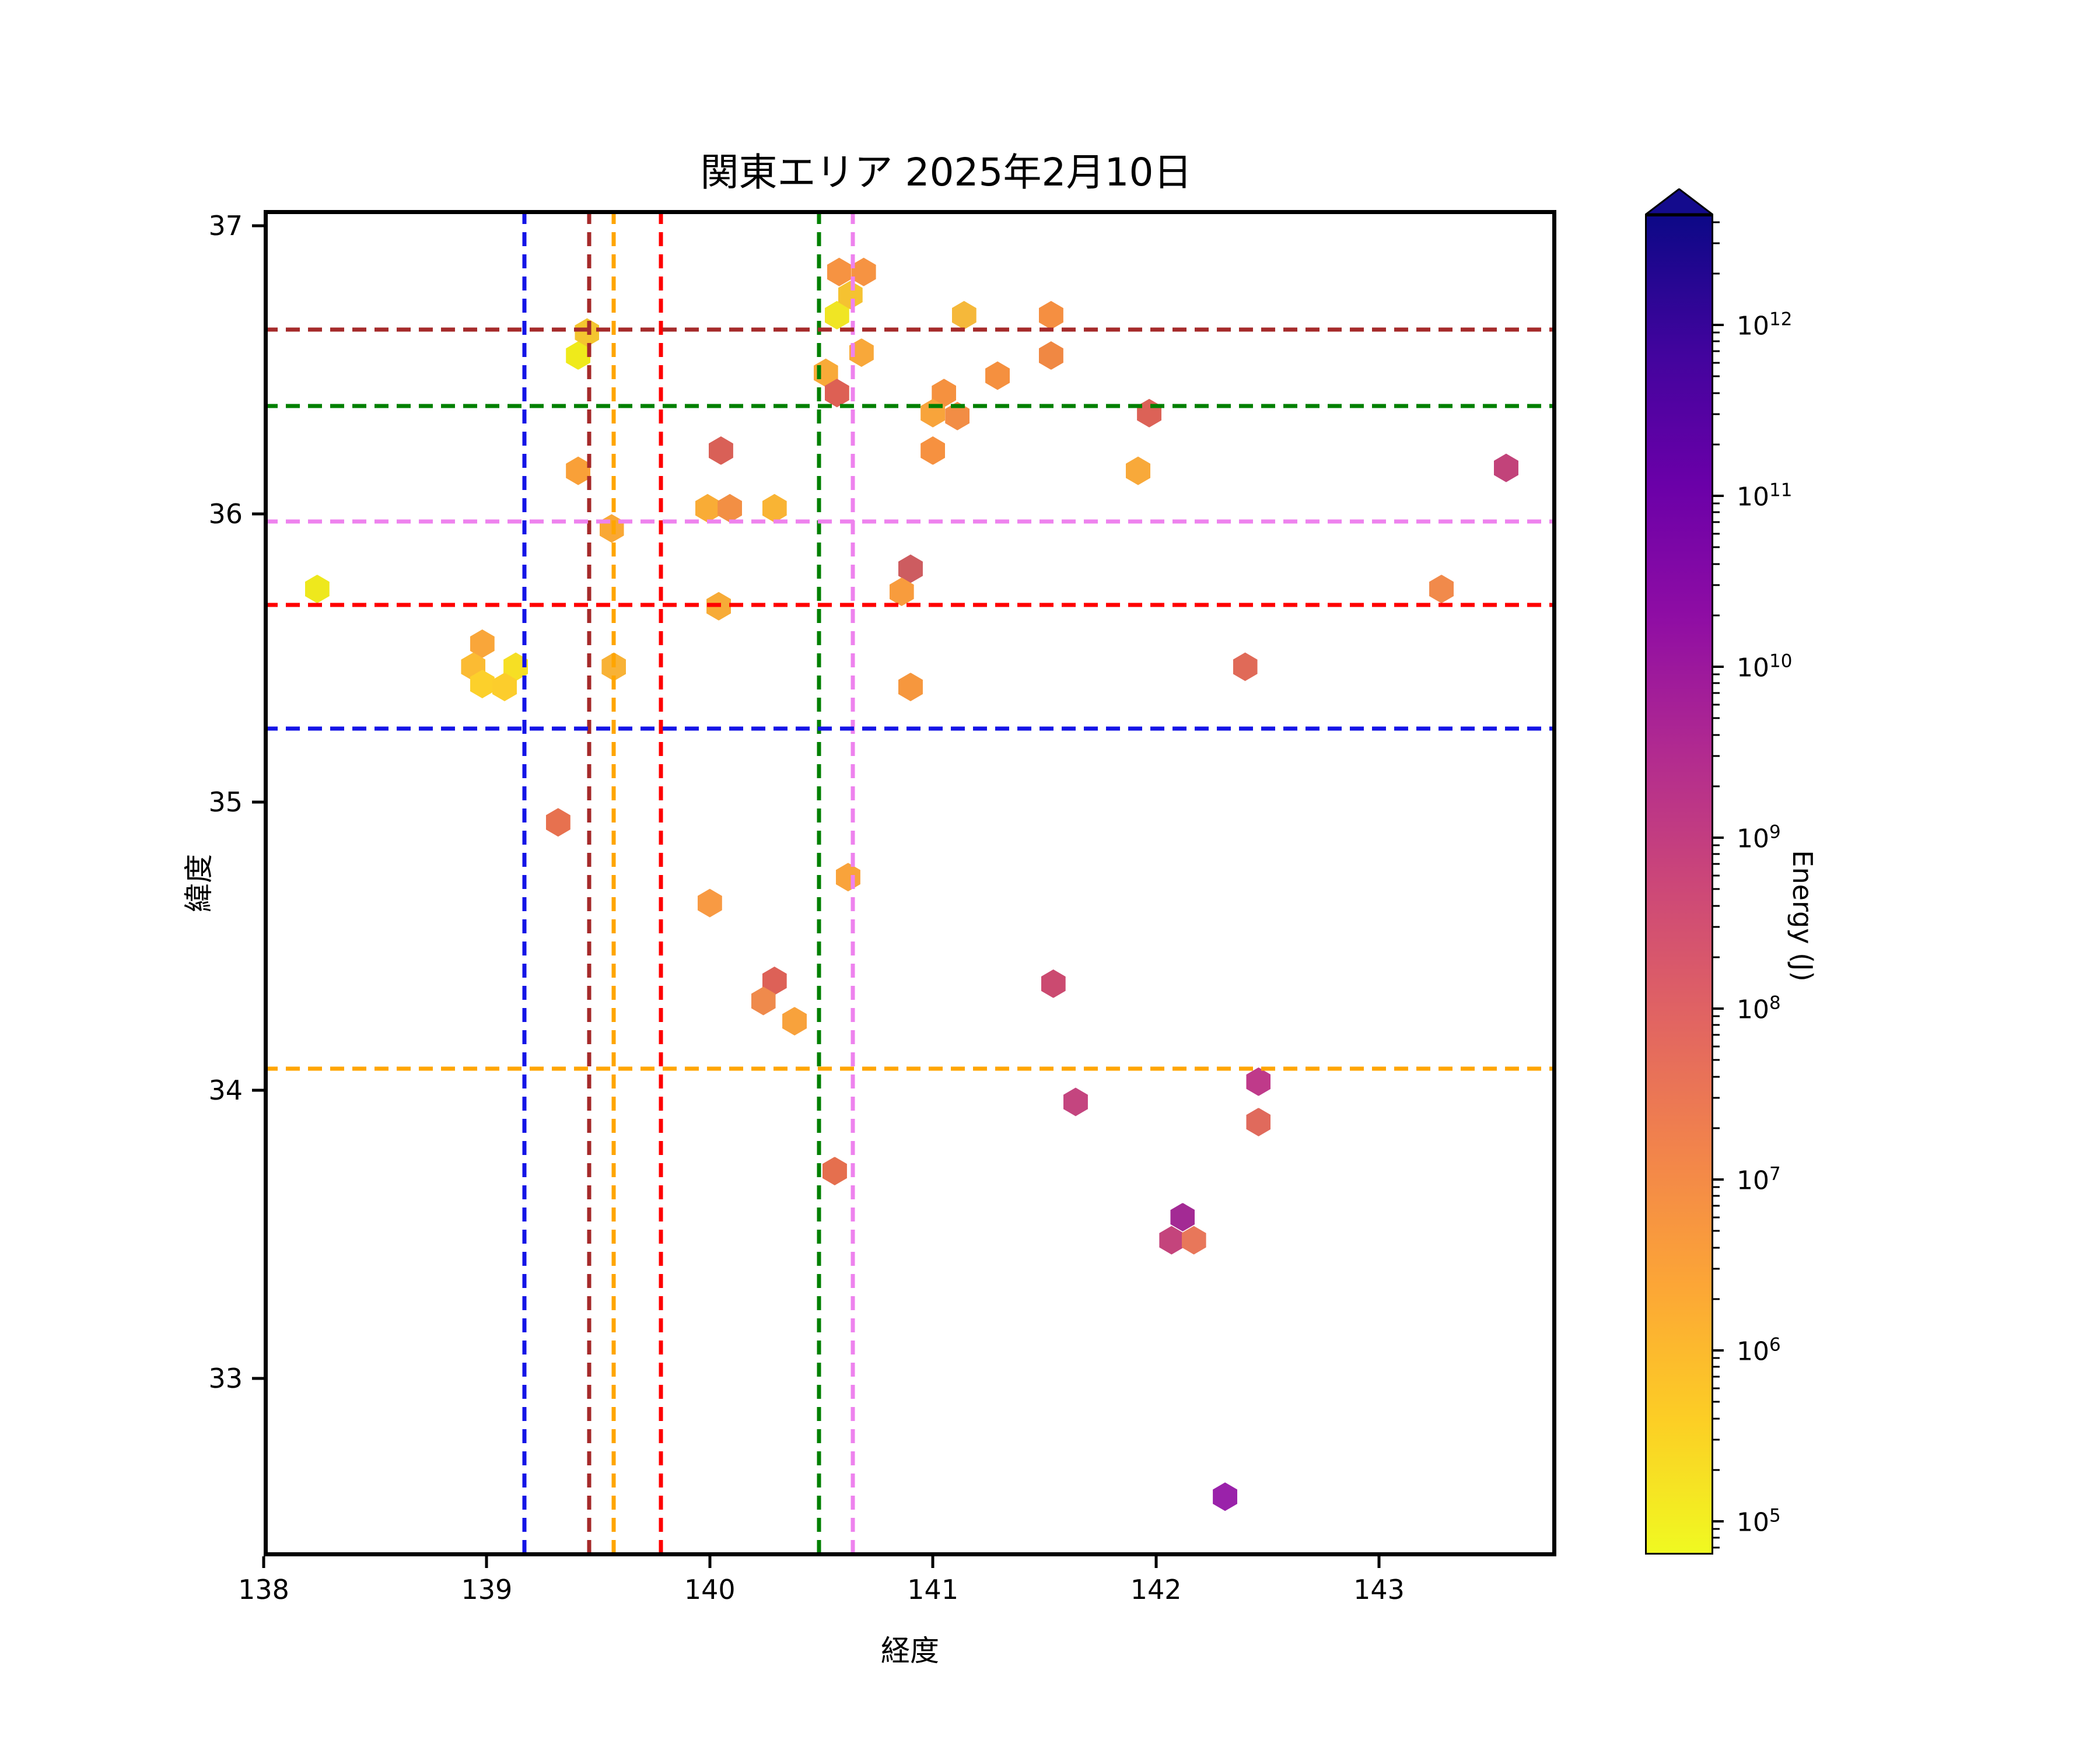 The height and width of the screenshot is (1750, 2100). What do you see at coordinates (225, 226) in the screenshot?
I see `y-tick-label: 37` at bounding box center [225, 226].